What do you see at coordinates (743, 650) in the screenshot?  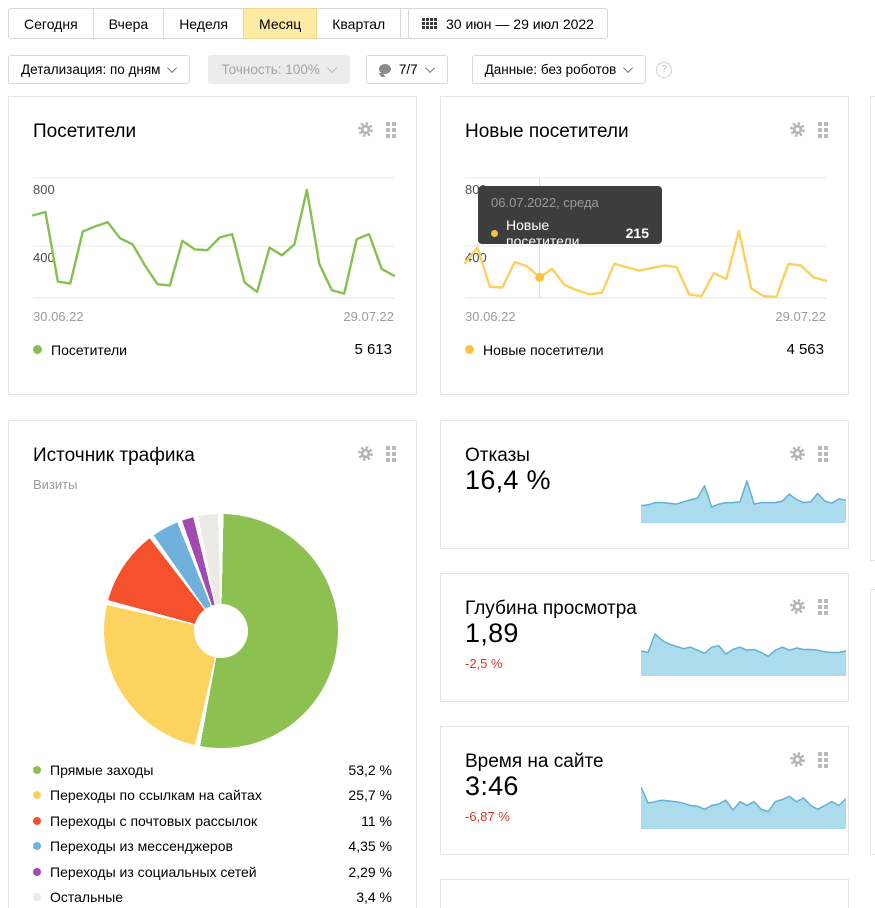 I see `page-depth-sparkline` at bounding box center [743, 650].